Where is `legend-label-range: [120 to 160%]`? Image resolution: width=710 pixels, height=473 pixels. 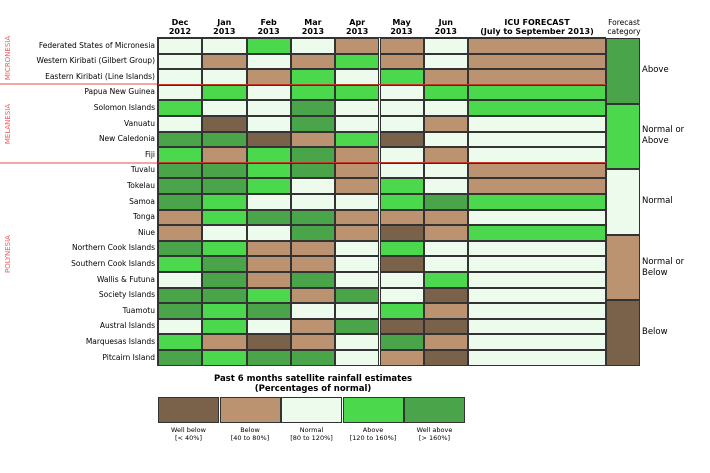 legend-label-range: [120 to 160%] is located at coordinates (373, 438).